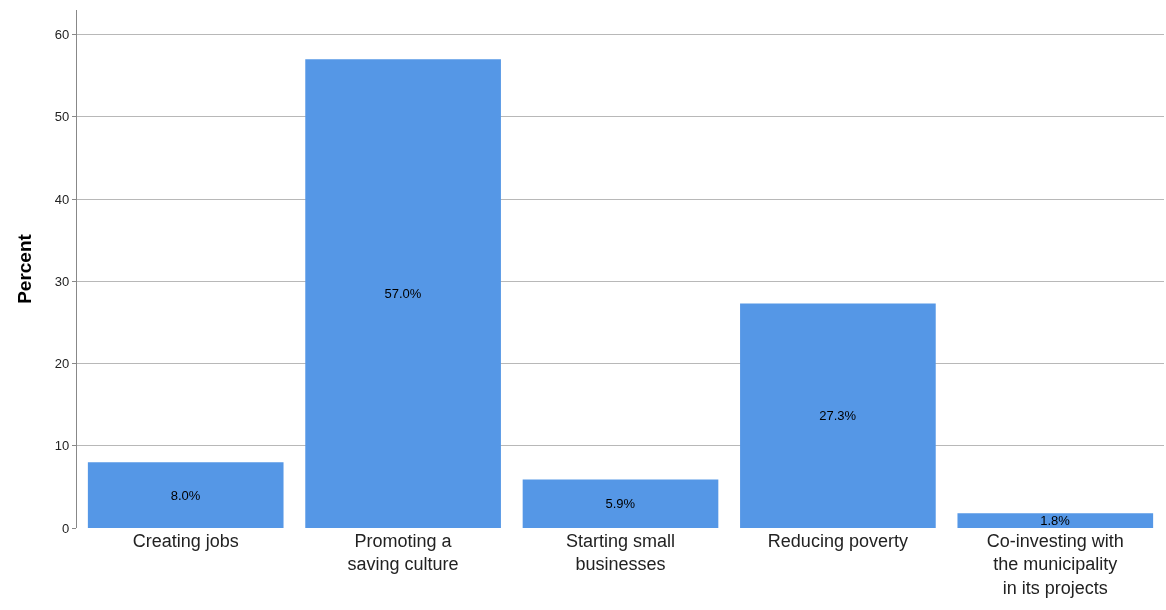 The width and height of the screenshot is (1166, 610). I want to click on y-tick-label: 60, so click(62, 35).